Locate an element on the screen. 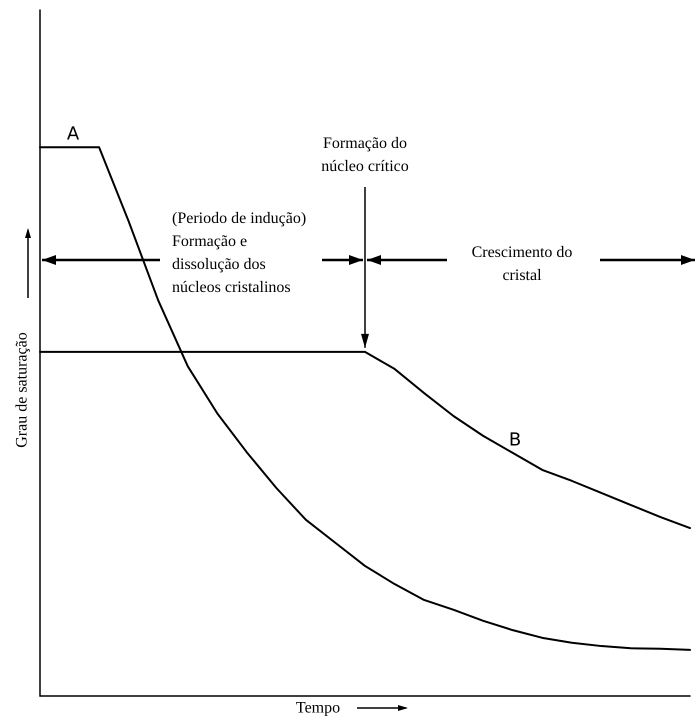 The height and width of the screenshot is (719, 697). series-label: A is located at coordinates (73, 134).